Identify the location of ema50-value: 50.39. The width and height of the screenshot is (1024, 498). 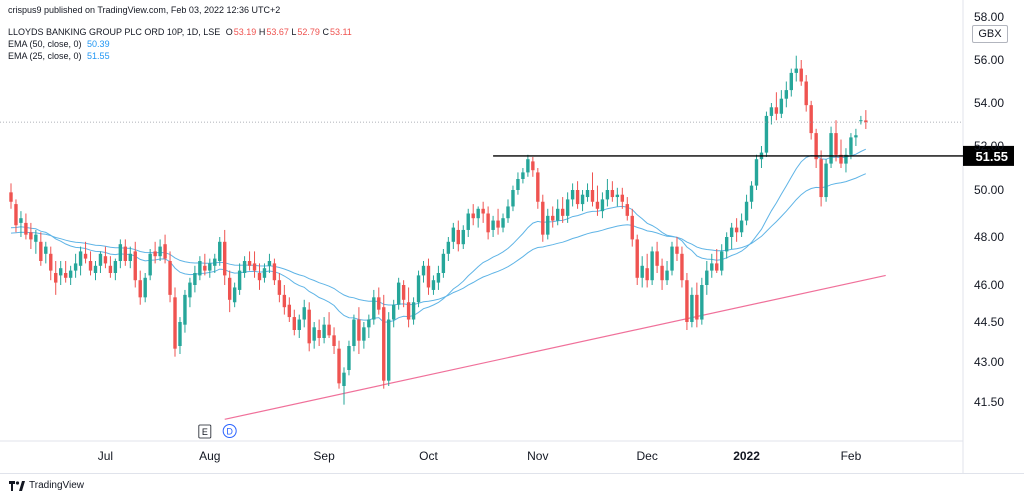
(98, 44).